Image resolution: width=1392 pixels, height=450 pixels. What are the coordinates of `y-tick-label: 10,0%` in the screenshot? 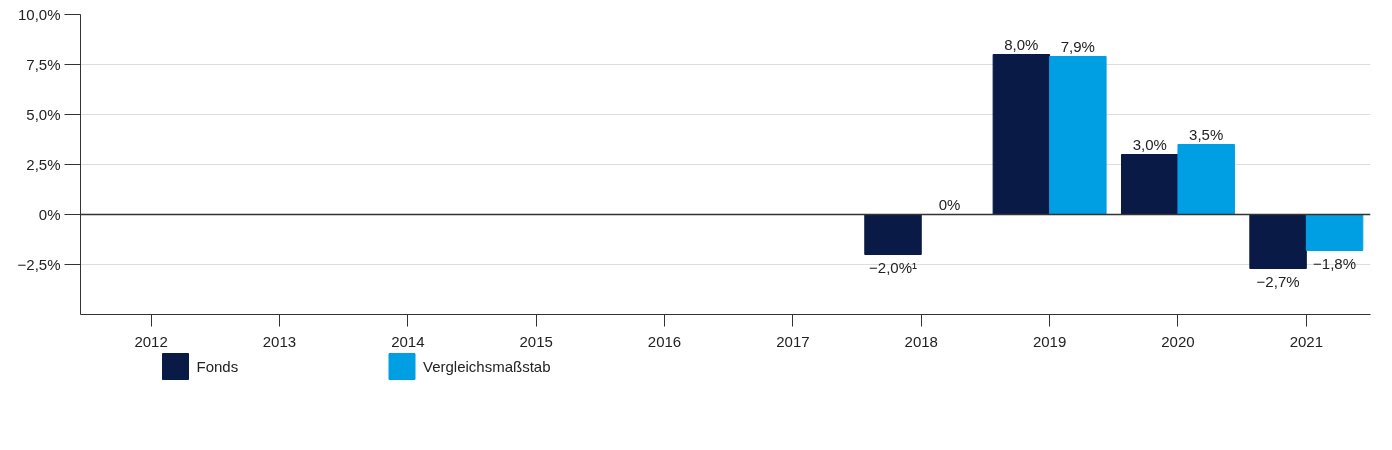 It's located at (39, 14).